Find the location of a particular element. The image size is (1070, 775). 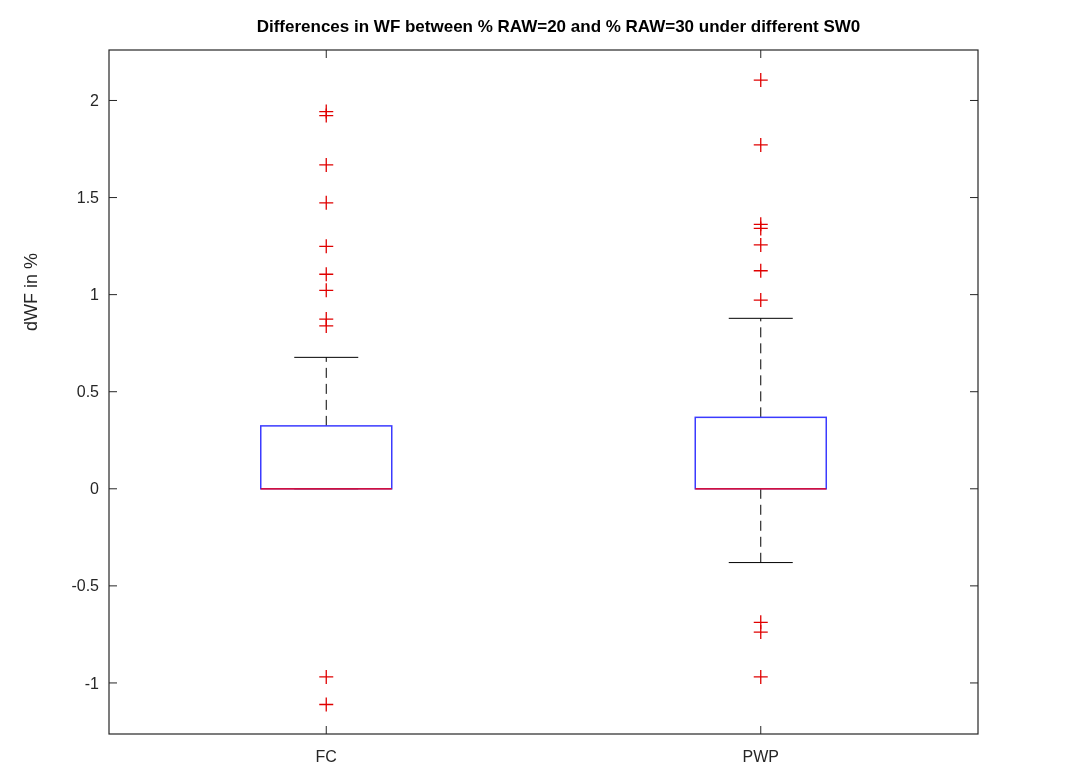

y-axis-title: dWF in % is located at coordinates (31, 292).